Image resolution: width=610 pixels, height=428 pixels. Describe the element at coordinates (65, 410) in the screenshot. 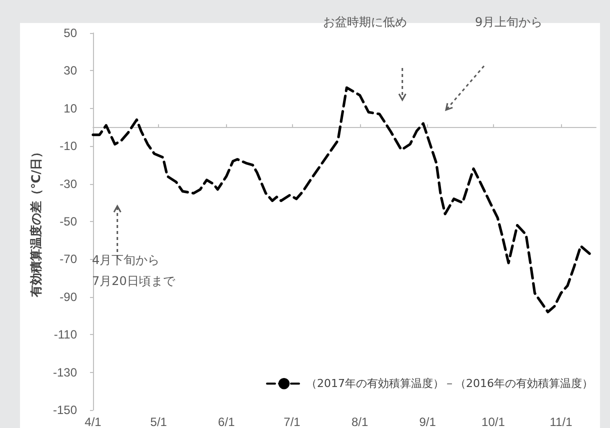

I see `y-tick-label: -150` at that location.